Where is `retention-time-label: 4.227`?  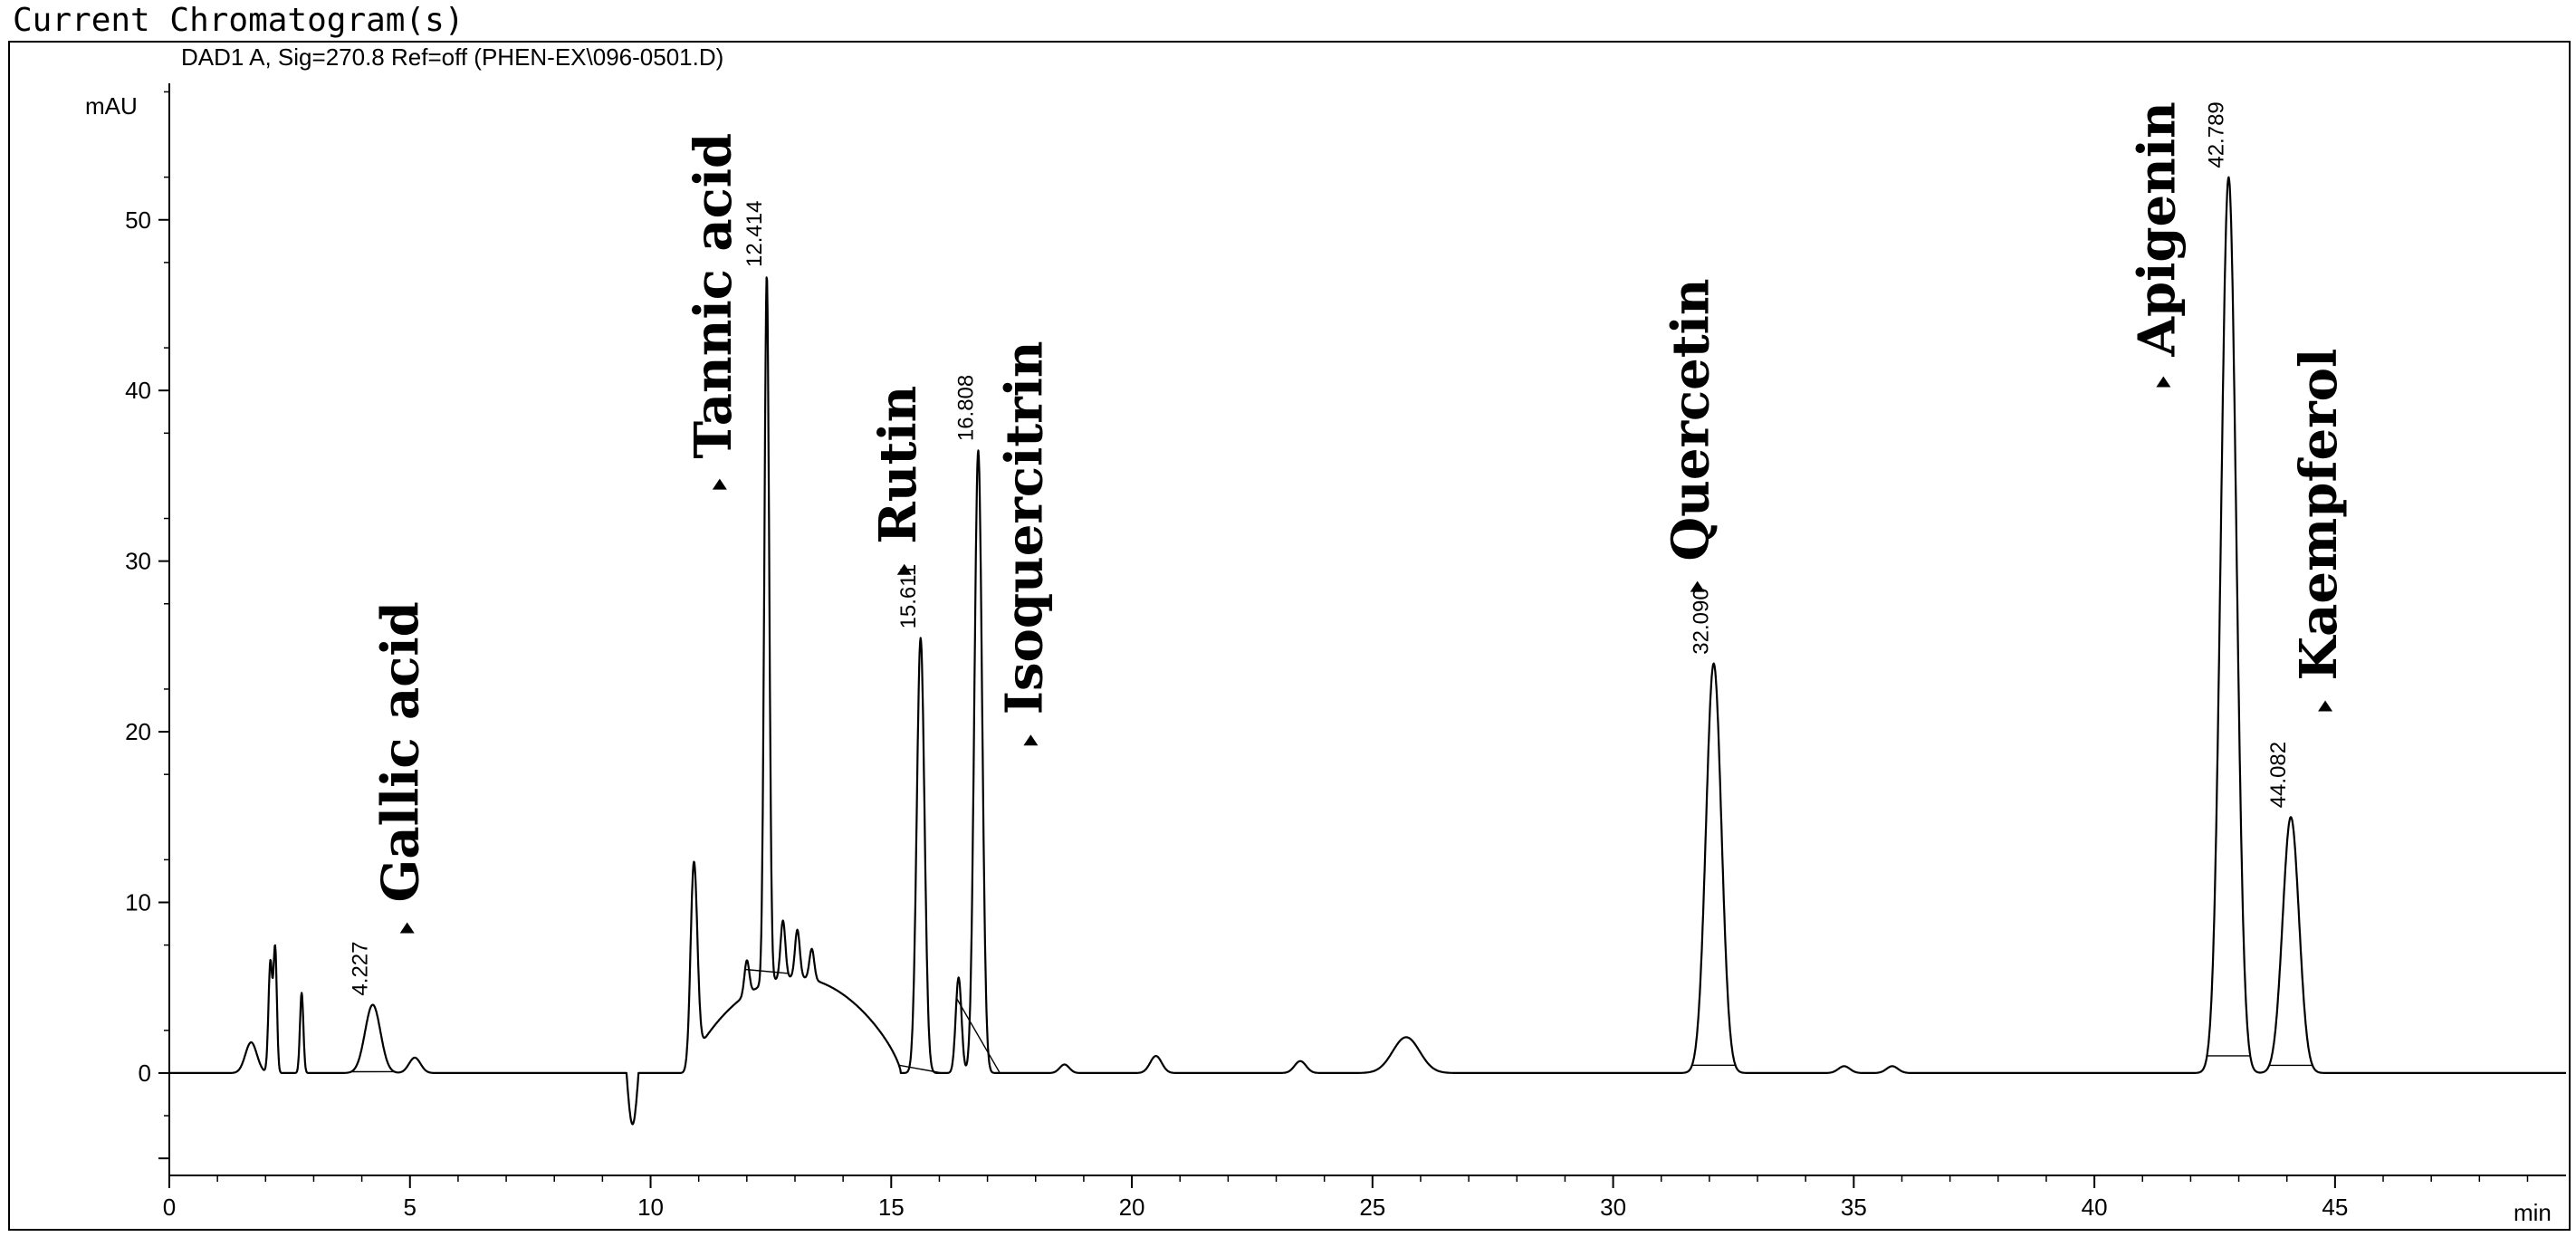
retention-time-label: 4.227 is located at coordinates (361, 969).